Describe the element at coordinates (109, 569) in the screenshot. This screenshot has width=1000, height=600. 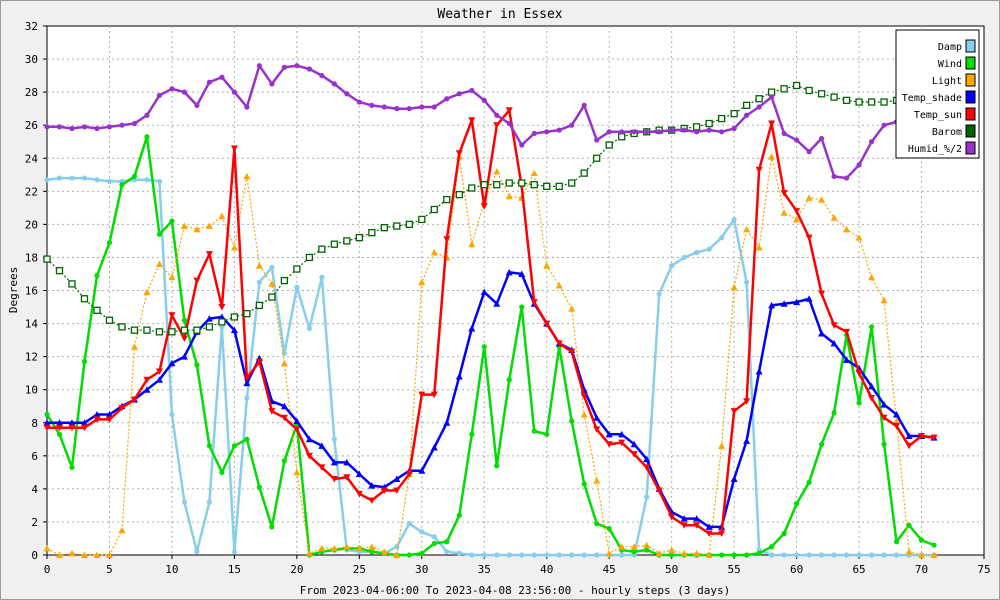
I see `x-tick-label: 5` at that location.